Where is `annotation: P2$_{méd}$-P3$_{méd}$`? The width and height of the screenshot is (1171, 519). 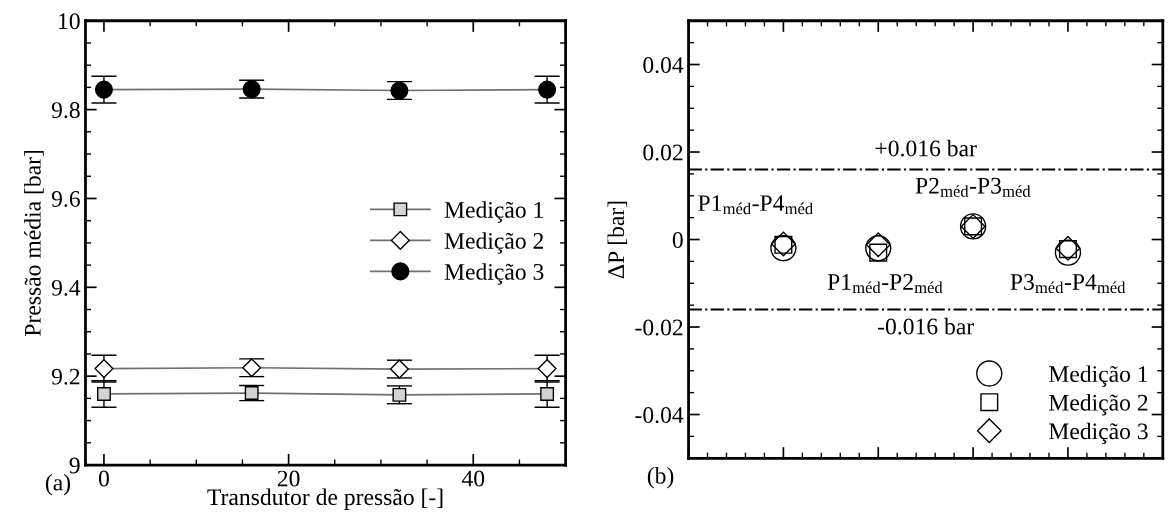 annotation: P2$_{méd}$-P3$_{méd}$ is located at coordinates (973, 187).